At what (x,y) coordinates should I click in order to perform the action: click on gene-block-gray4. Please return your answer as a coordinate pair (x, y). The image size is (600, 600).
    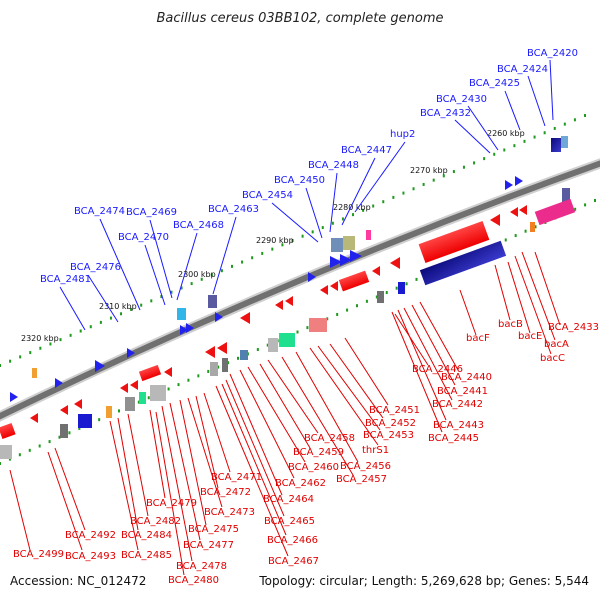
    Looking at the image, I should click on (225, 365).